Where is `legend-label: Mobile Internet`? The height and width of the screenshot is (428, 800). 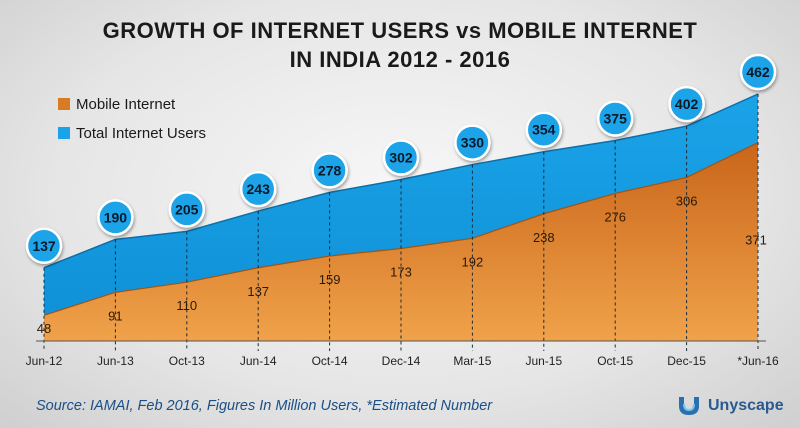 legend-label: Mobile Internet is located at coordinates (126, 104).